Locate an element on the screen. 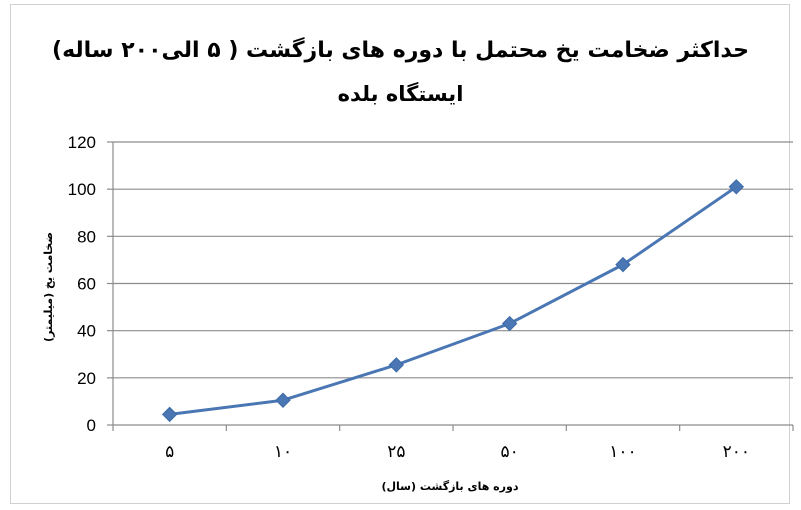 The height and width of the screenshot is (510, 801). x-tick-labels: ۵ ۱۰ ۲۵ ۵۰ ۱۰۰ ۲۰۰ is located at coordinates (457, 451).